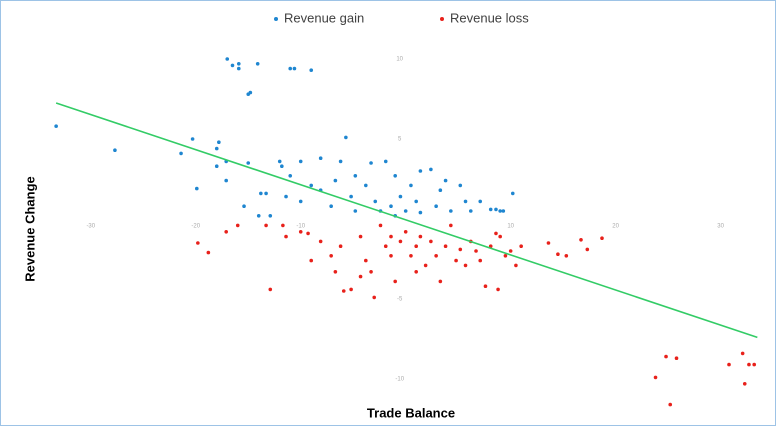 The height and width of the screenshot is (426, 776). Describe the element at coordinates (29, 228) in the screenshot. I see `y-axis-title: Revenue Change` at that location.